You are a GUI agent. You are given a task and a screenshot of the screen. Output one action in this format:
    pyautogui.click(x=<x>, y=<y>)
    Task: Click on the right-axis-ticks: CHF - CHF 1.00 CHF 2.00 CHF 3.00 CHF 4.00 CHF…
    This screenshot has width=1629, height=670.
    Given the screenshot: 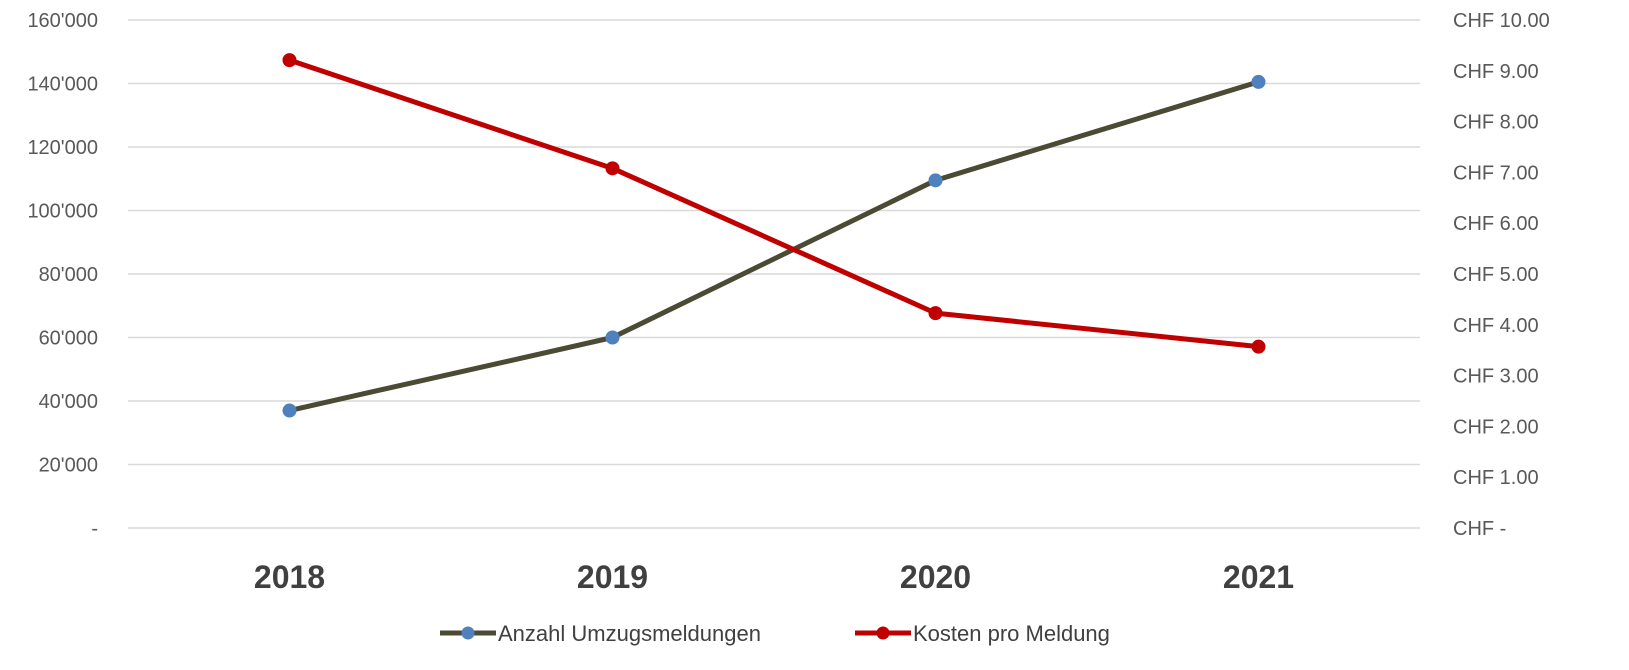 What is the action you would take?
    pyautogui.click(x=1501, y=275)
    